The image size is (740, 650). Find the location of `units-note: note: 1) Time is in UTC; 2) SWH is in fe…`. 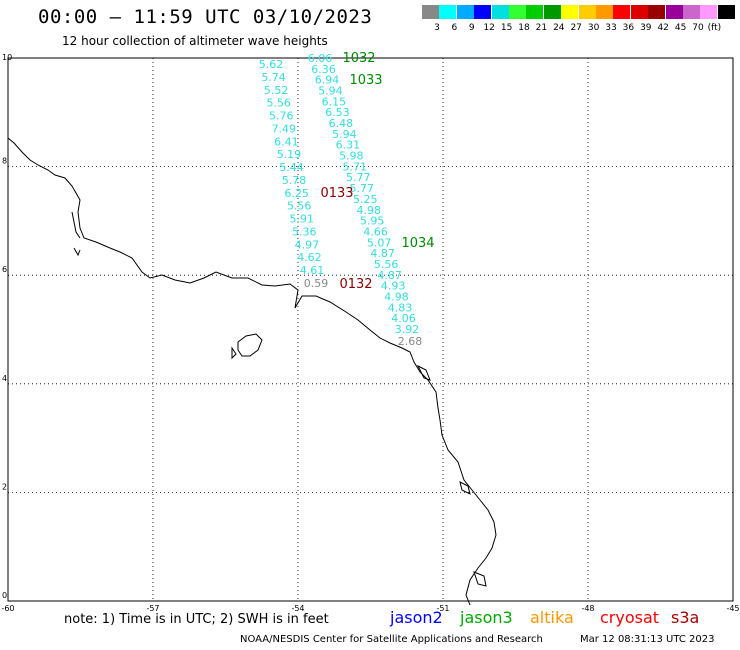

units-note: note: 1) Time is in UTC; 2) SWH is in fe… is located at coordinates (196, 619).